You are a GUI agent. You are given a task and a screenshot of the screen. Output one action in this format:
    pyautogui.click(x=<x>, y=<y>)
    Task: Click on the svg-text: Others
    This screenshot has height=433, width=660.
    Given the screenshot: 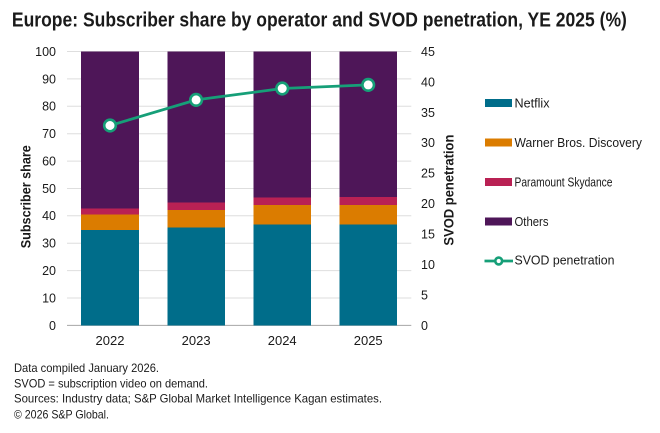 What is the action you would take?
    pyautogui.click(x=532, y=222)
    